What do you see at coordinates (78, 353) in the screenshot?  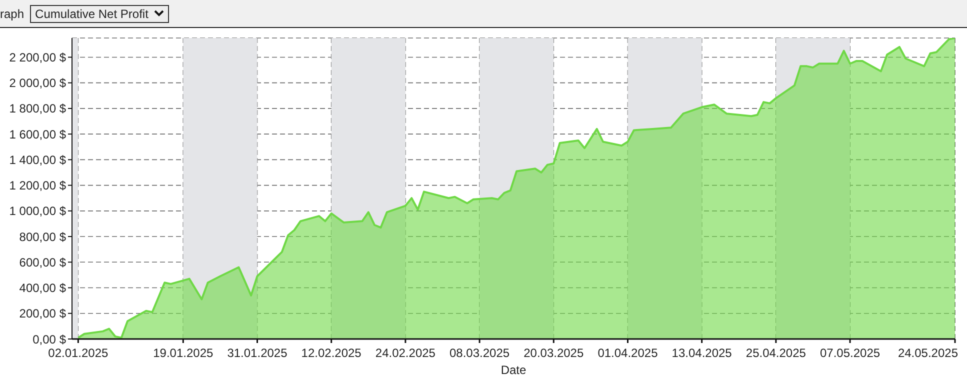 I see `x-tick-label: 02.01.2025` at bounding box center [78, 353].